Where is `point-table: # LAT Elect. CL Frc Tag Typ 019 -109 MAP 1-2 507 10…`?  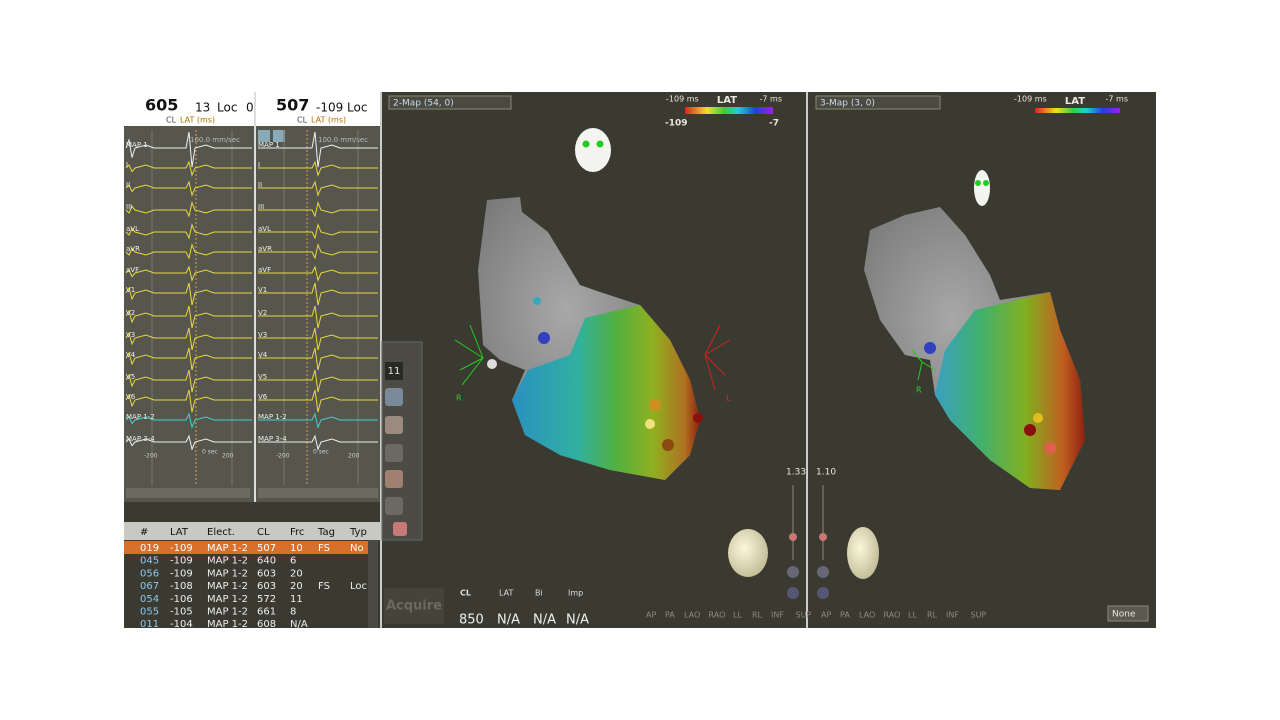
point-table: # LAT Elect. CL Frc Tag Typ 019 -109 MAP 1-2 507 10… is located at coordinates (253, 578).